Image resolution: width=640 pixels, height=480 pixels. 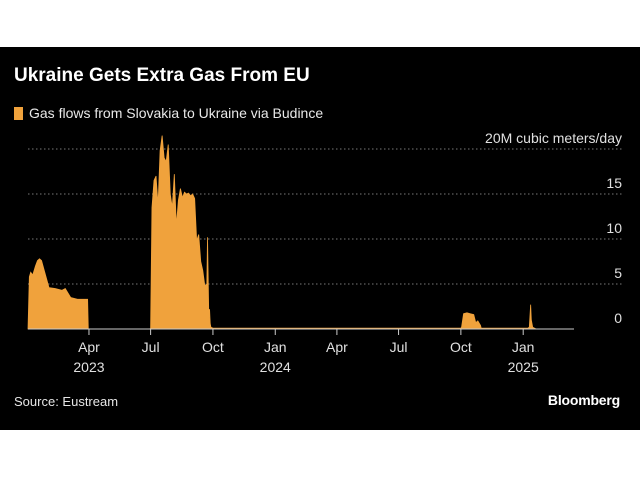 I want to click on y-tick-label: 0, so click(x=618, y=318).